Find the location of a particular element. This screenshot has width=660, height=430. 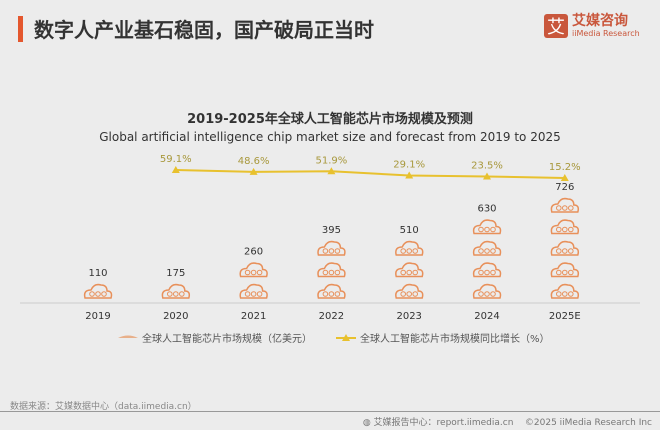

legend-marker-growth is located at coordinates (346, 337).